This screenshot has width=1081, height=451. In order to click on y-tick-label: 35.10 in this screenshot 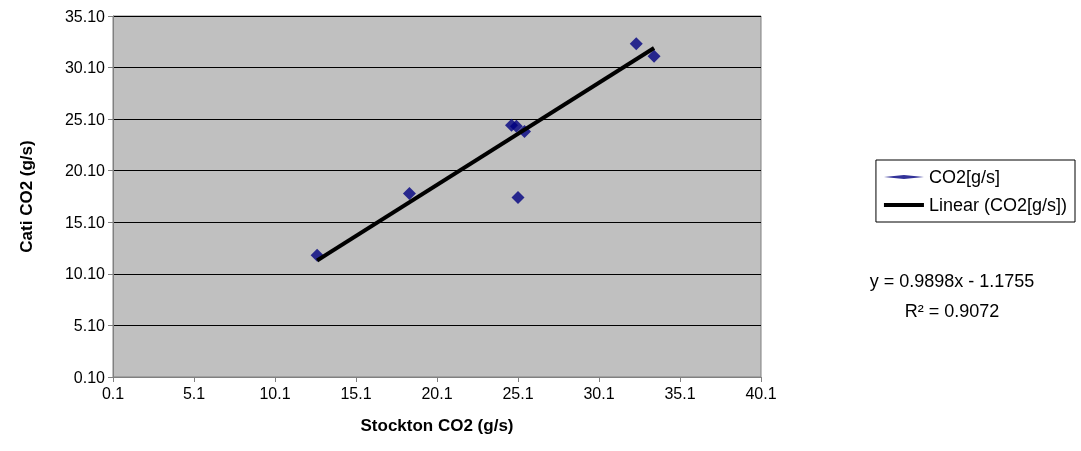, I will do `click(85, 16)`.